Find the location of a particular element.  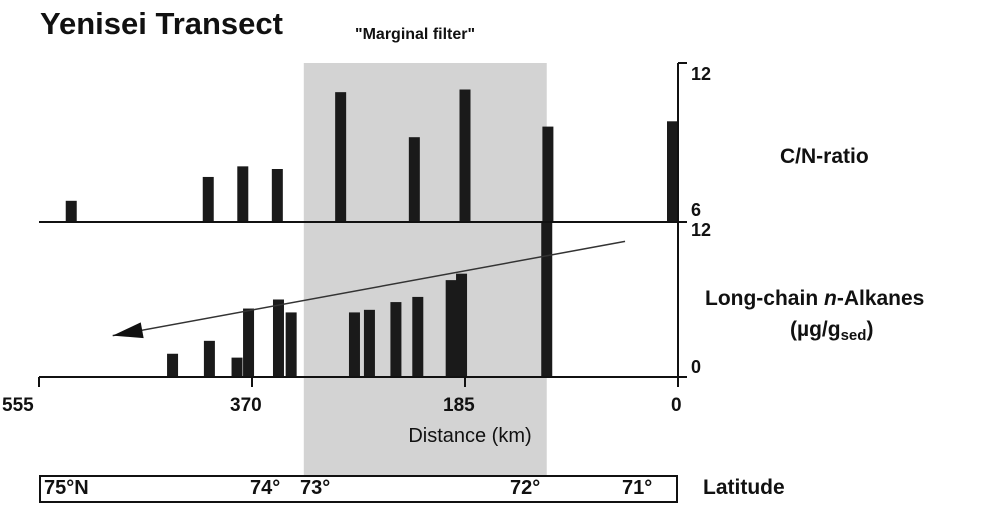

latitude-label: 75°N is located at coordinates (66, 488).